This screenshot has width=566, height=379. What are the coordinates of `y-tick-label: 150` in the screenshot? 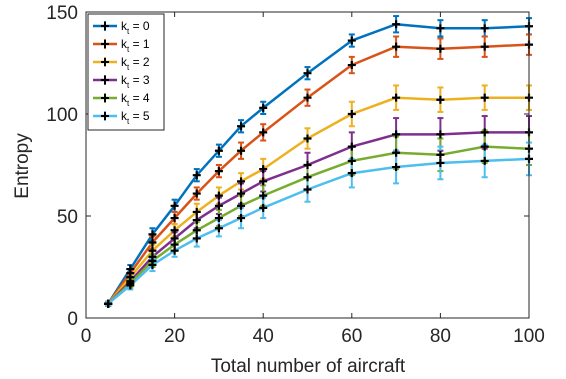 It's located at (62, 13).